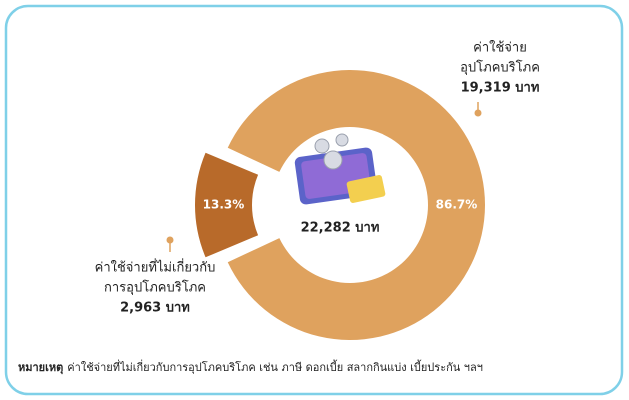 This screenshot has width=629, height=400. I want to click on donut-segment, so click(227, 205).